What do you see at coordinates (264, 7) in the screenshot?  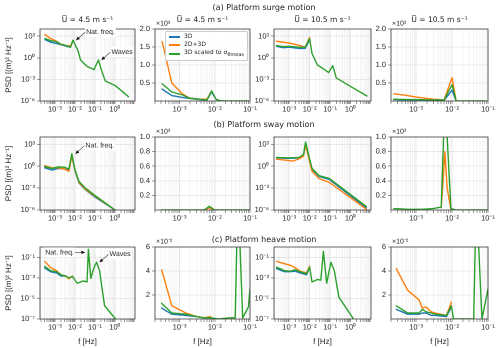 I see `chart-subtitle: (a) Platform surge motion` at bounding box center [264, 7].